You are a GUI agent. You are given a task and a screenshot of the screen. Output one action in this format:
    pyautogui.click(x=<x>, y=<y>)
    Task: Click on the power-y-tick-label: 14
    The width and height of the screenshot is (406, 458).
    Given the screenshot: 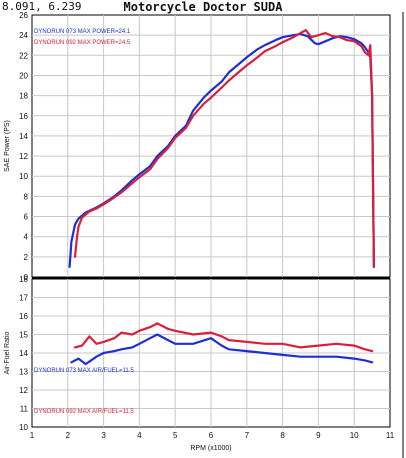 What is the action you would take?
    pyautogui.click(x=23, y=136)
    